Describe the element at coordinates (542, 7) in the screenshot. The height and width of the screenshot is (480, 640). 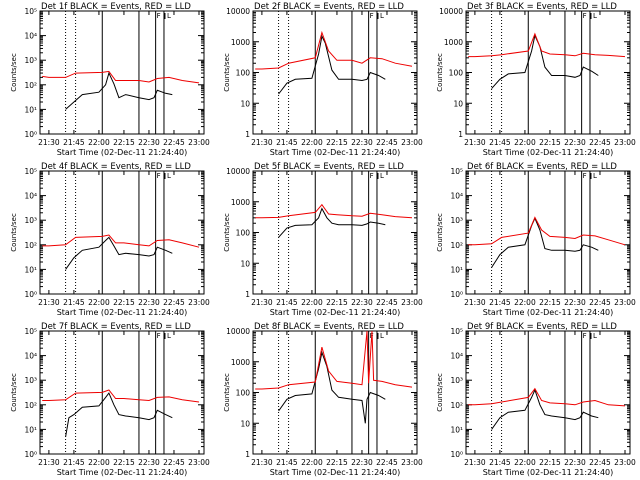
I see `panel-title: Det 3f BLACK = Events, RED = LLD` at that location.